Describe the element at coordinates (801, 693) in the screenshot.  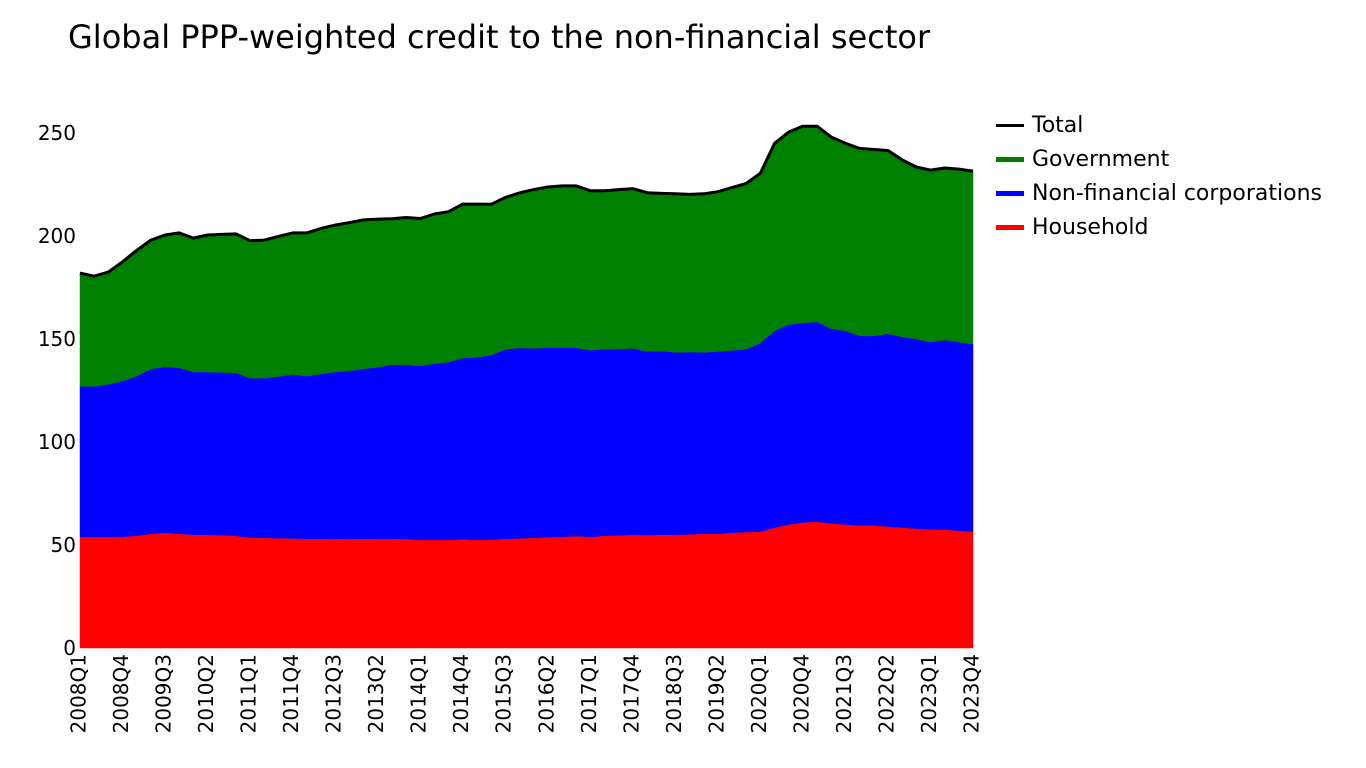
I see `x-tick-label: 2020Q4` at that location.